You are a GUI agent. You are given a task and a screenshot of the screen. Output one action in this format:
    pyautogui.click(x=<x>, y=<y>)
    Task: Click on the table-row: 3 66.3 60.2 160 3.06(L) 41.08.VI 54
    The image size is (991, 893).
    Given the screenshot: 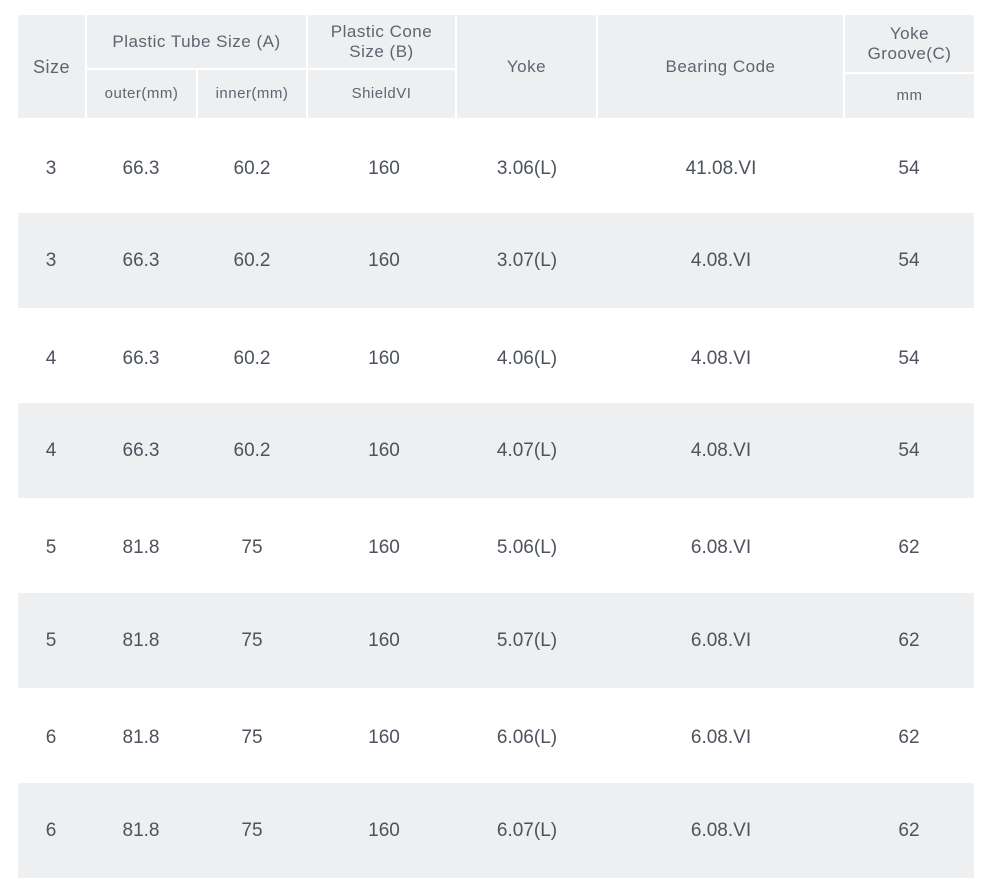 What is the action you would take?
    pyautogui.click(x=496, y=168)
    